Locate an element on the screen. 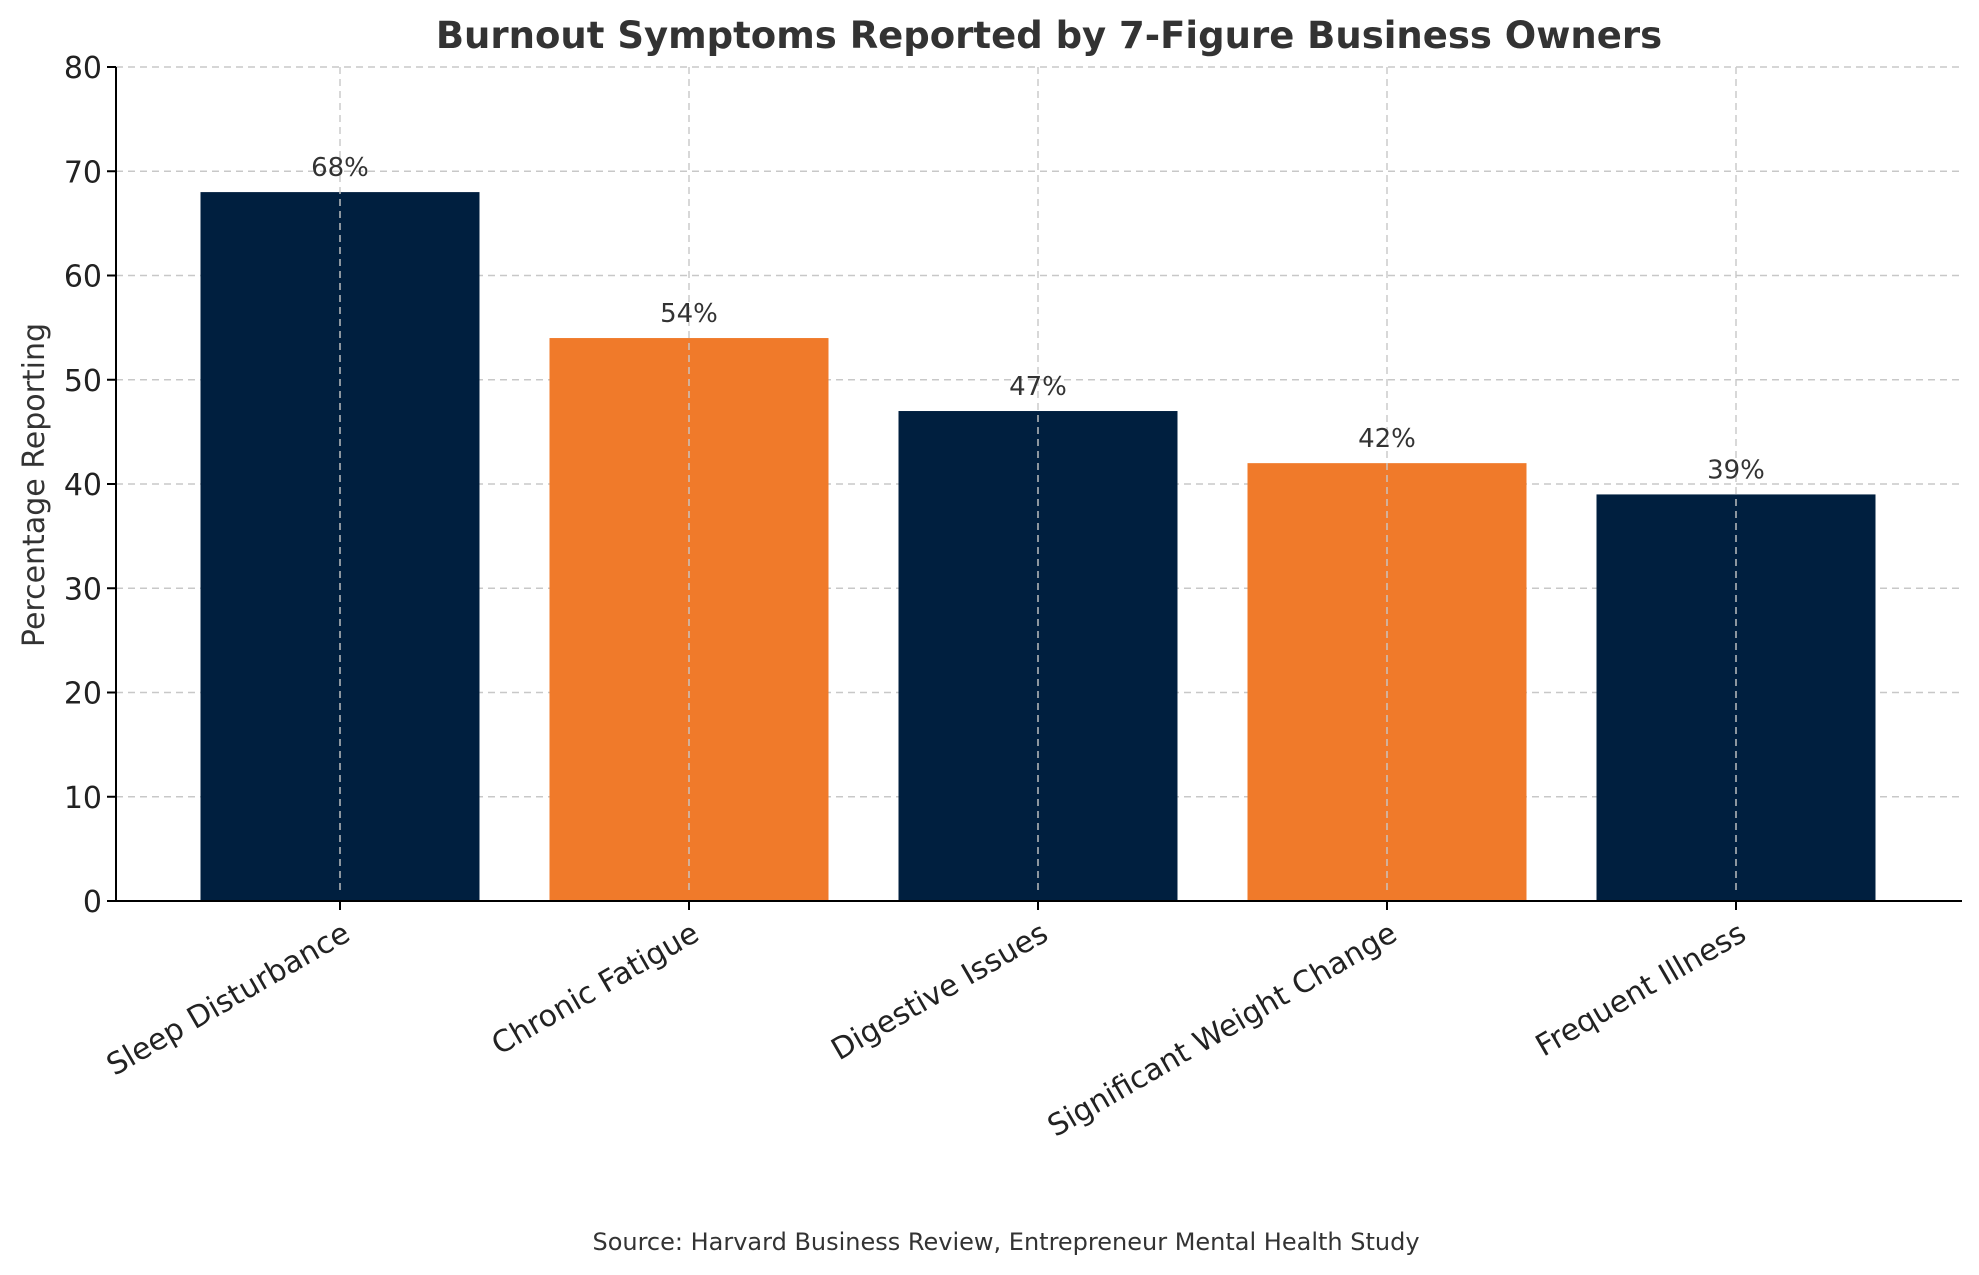  bar-value-label-3: 42% is located at coordinates (1387, 439).